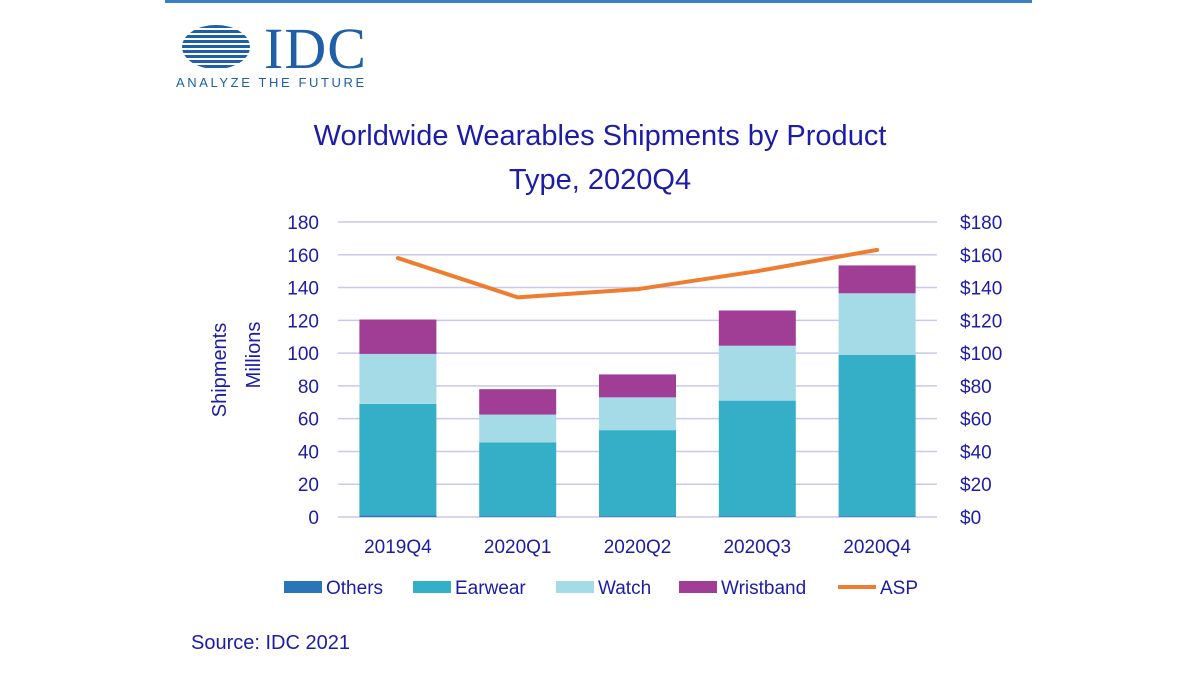  Describe the element at coordinates (638, 547) in the screenshot. I see `x-tick-label: 2020Q2` at that location.